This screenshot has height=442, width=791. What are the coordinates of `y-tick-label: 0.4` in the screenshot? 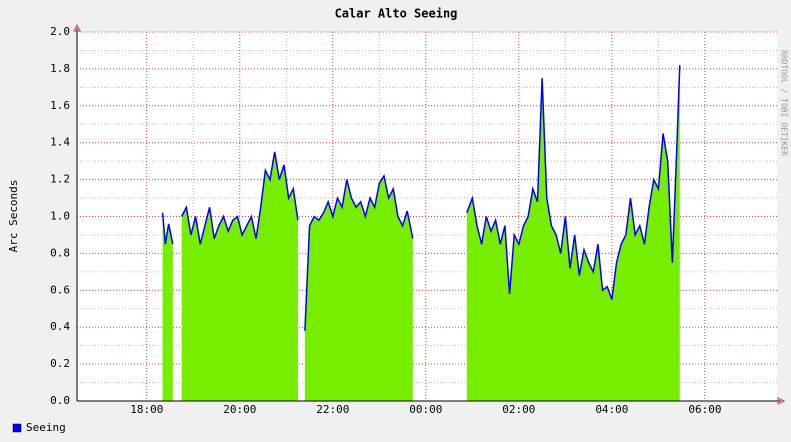 It's located at (60, 326).